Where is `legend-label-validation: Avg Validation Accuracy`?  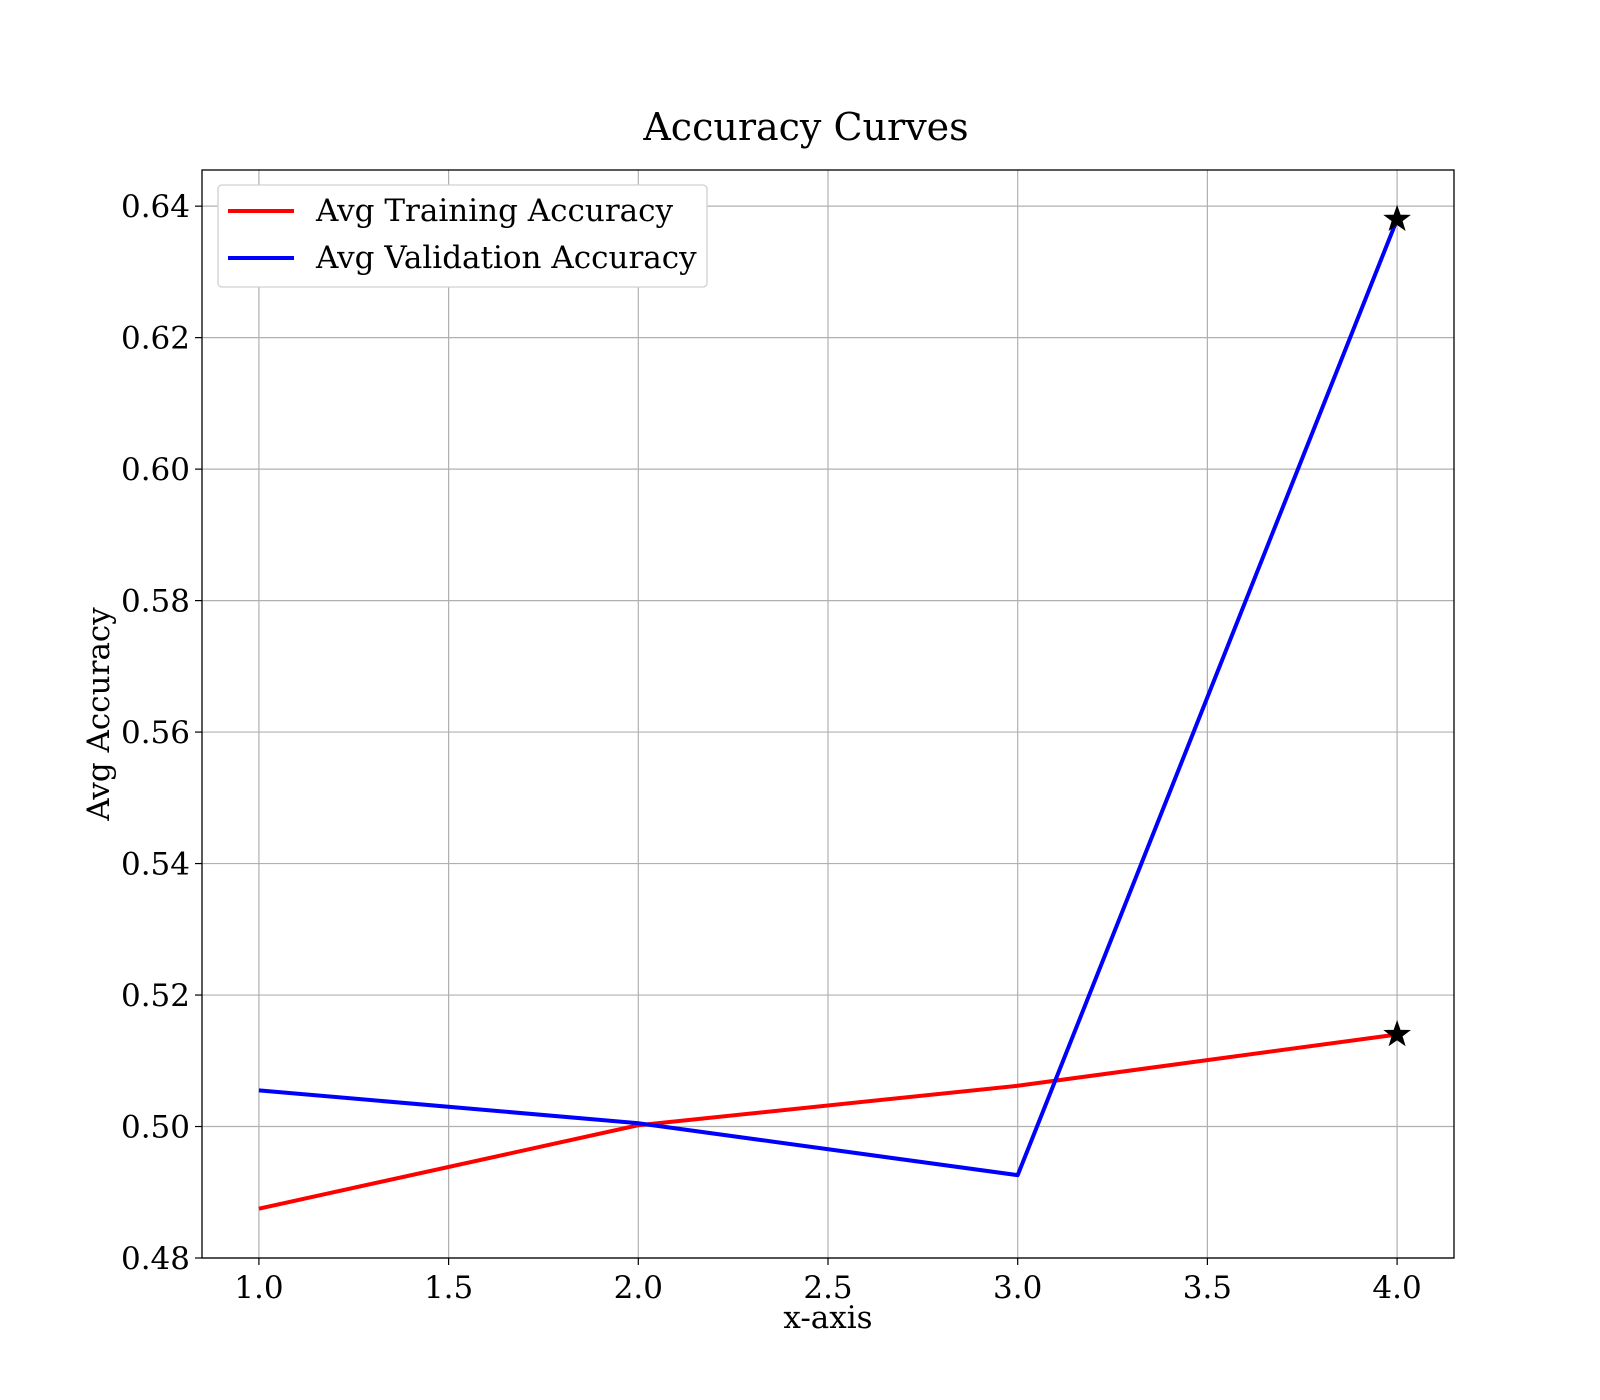 legend-label-validation: Avg Validation Accuracy is located at coordinates (506, 258).